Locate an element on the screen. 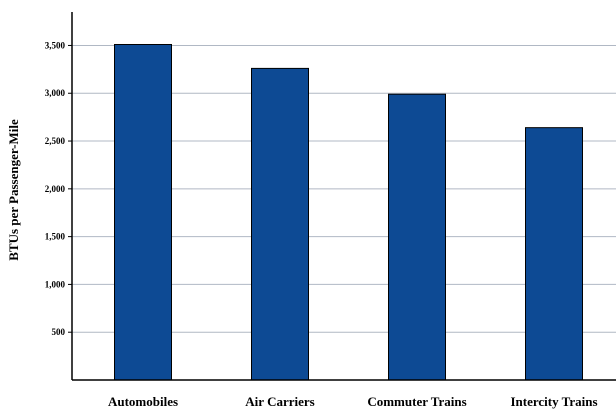 This screenshot has width=616, height=417. y-axis-label-box: BTUs per Passenger-Mile is located at coordinates (14, 190).